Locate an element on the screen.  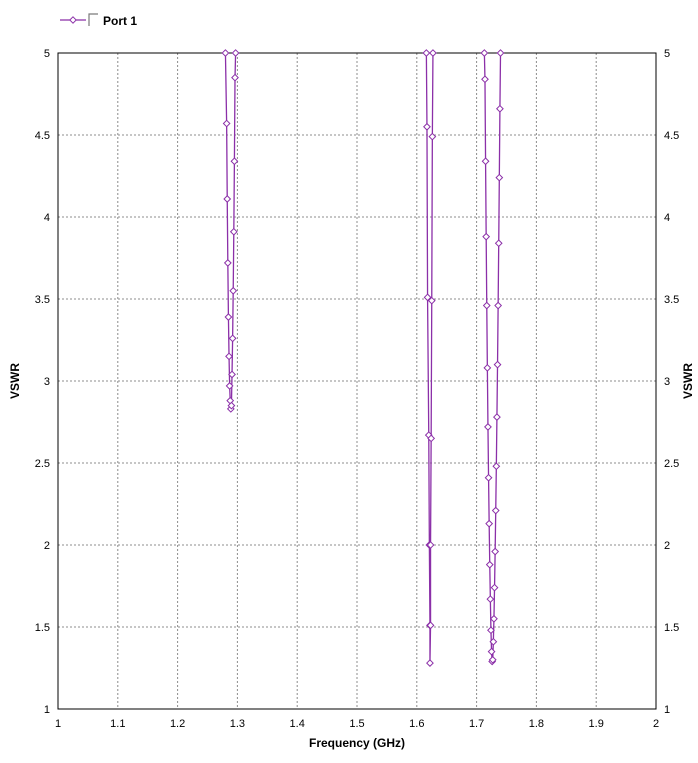
y-tick-labels-left: 1 1.5 2 2.5 3 3.5 4 4.5 5 is located at coordinates (42, 382).